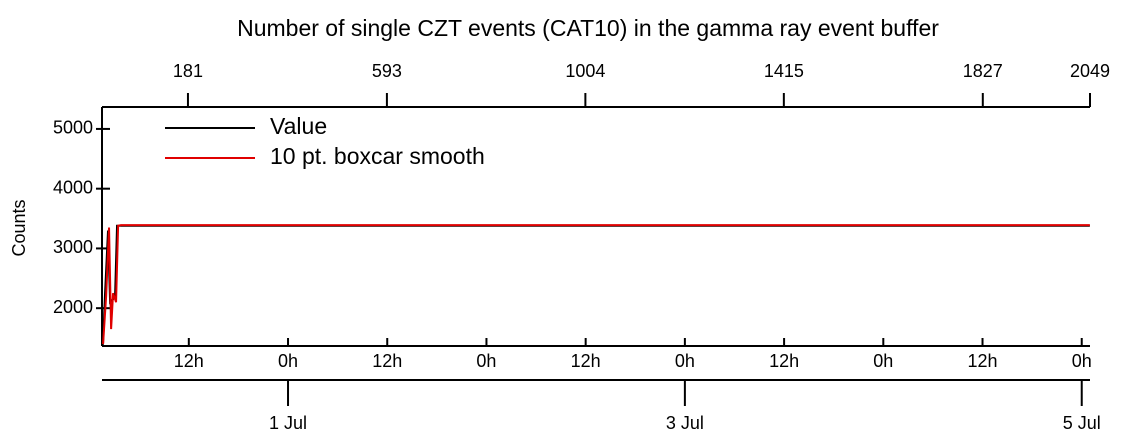 The height and width of the screenshot is (439, 1124). Describe the element at coordinates (73, 247) in the screenshot. I see `y-tick-label: 3000` at that location.